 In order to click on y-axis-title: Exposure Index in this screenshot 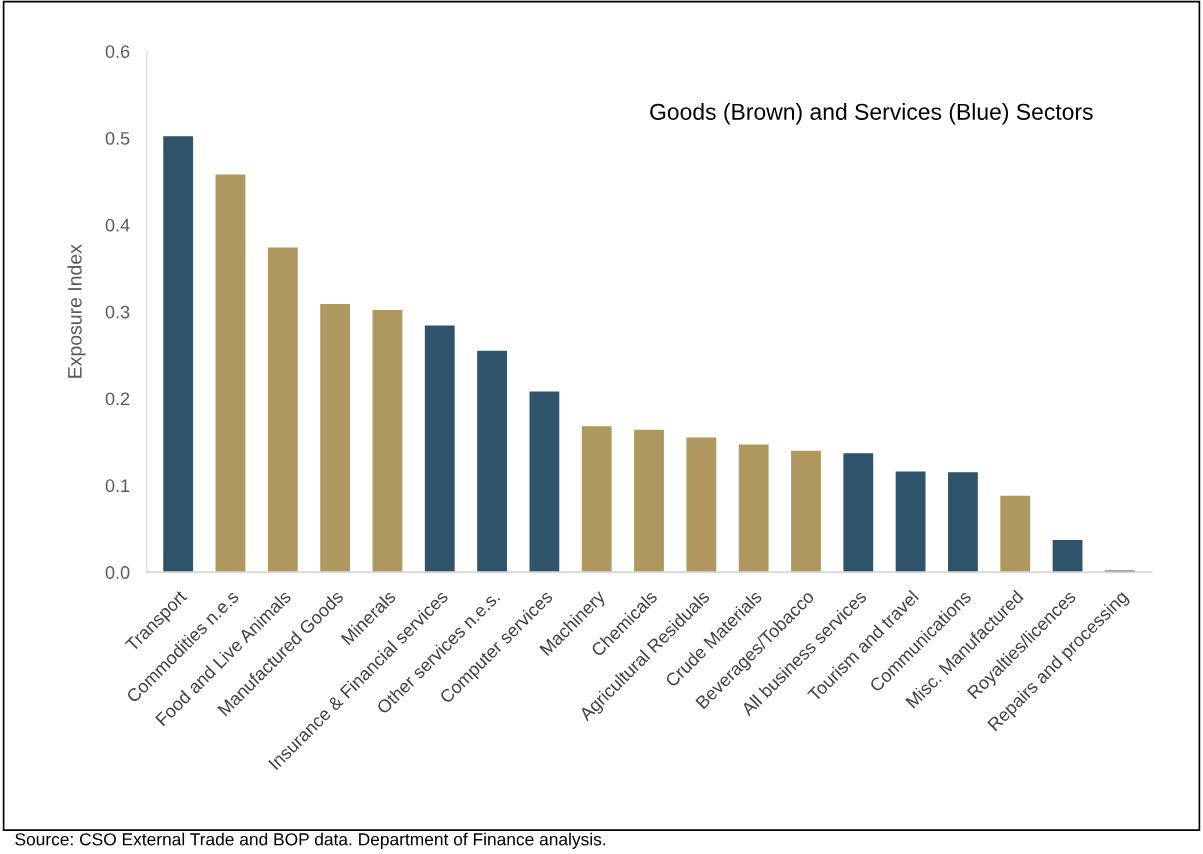, I will do `click(76, 311)`.